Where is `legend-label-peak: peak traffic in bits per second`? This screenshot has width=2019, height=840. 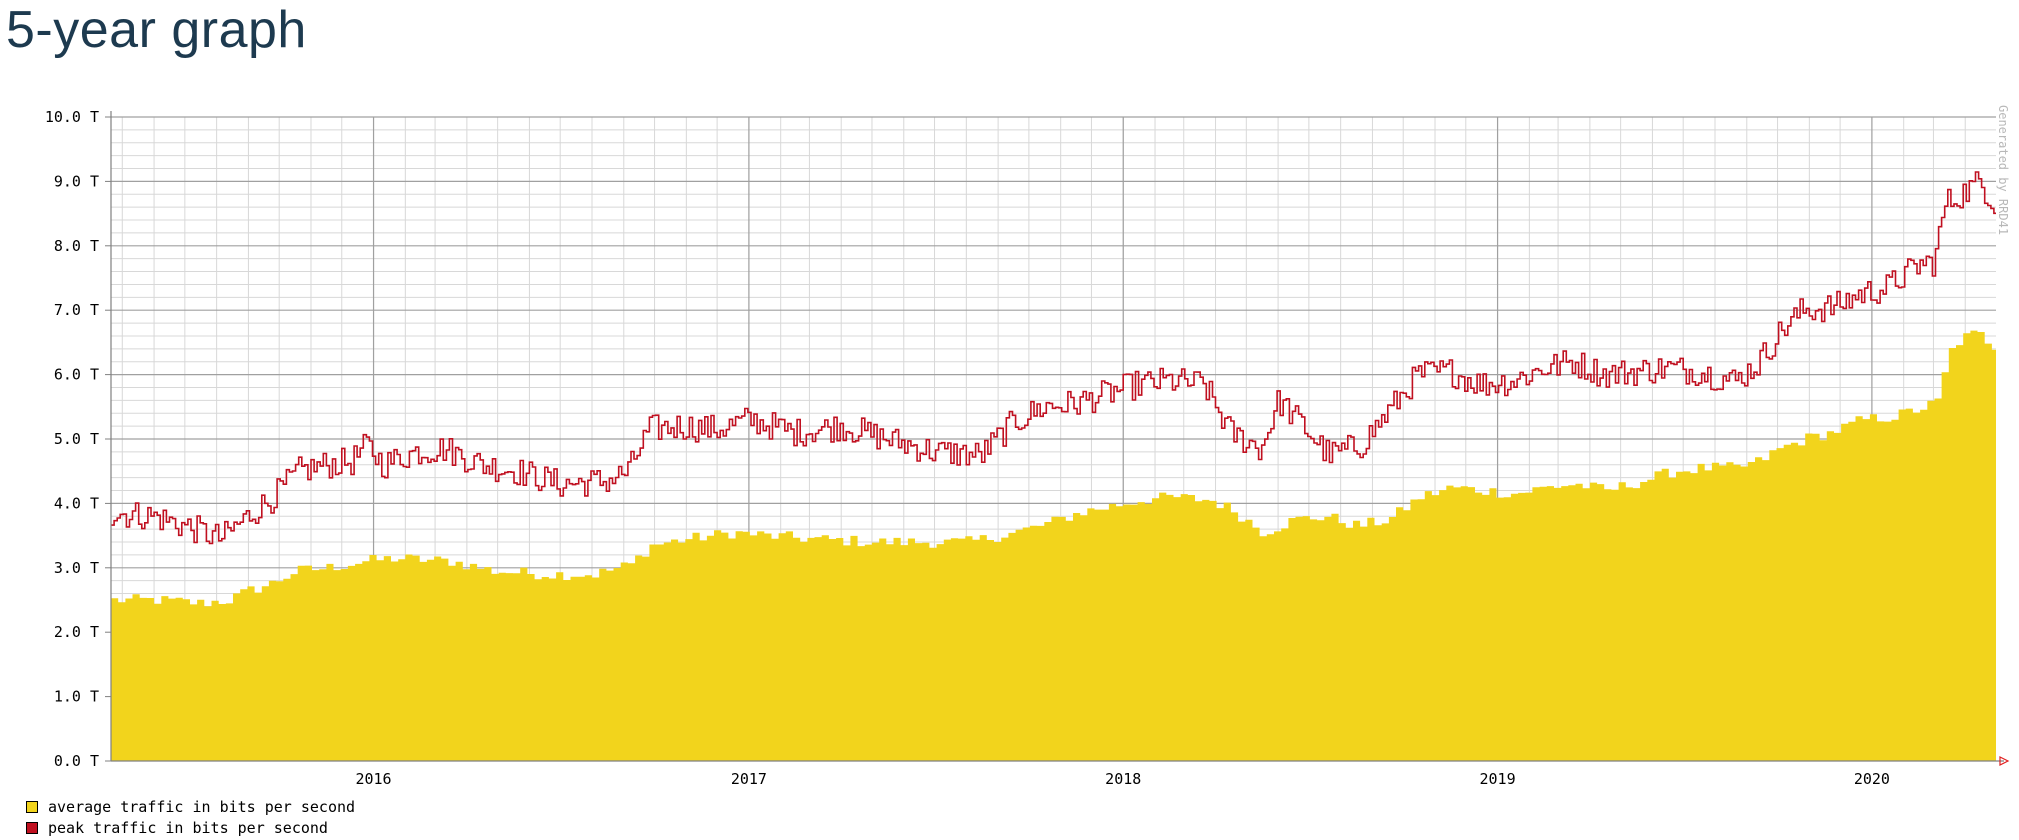 legend-label-peak: peak traffic in bits per second is located at coordinates (188, 827).